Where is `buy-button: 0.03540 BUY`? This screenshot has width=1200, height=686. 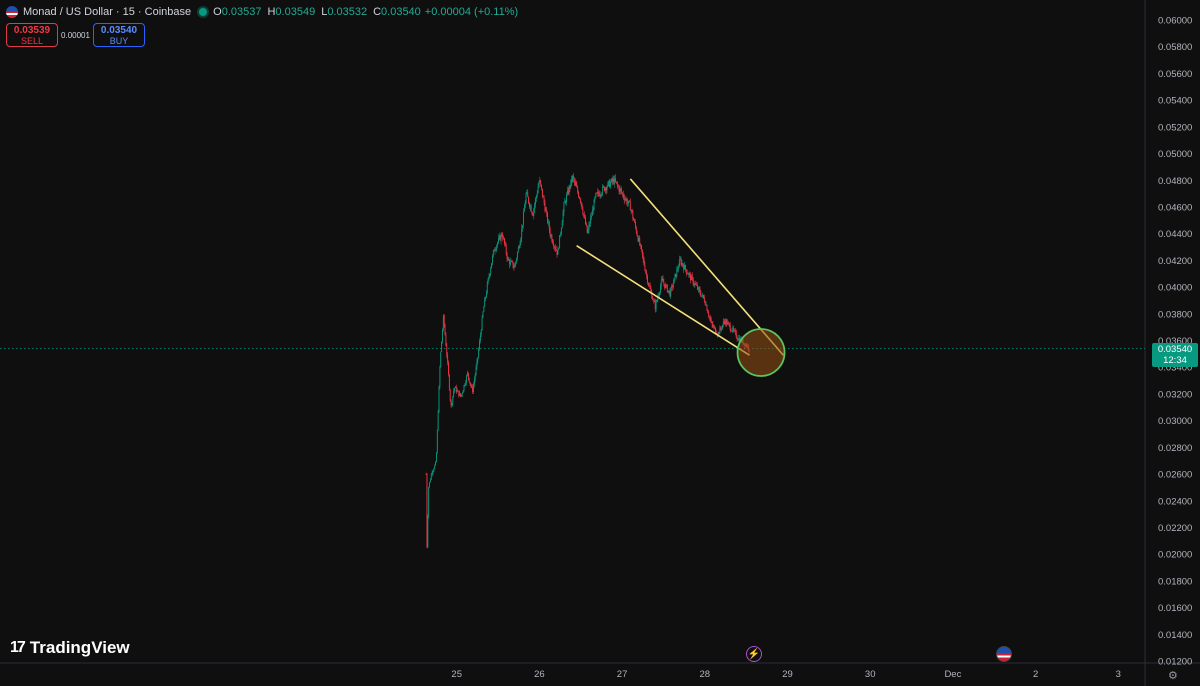 buy-button: 0.03540 BUY is located at coordinates (119, 35).